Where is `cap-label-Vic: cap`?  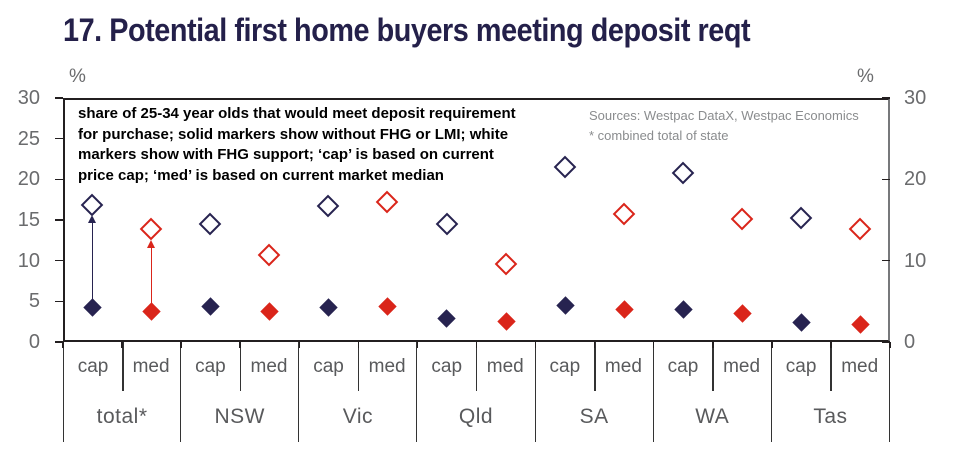
cap-label-Vic: cap is located at coordinates (328, 366).